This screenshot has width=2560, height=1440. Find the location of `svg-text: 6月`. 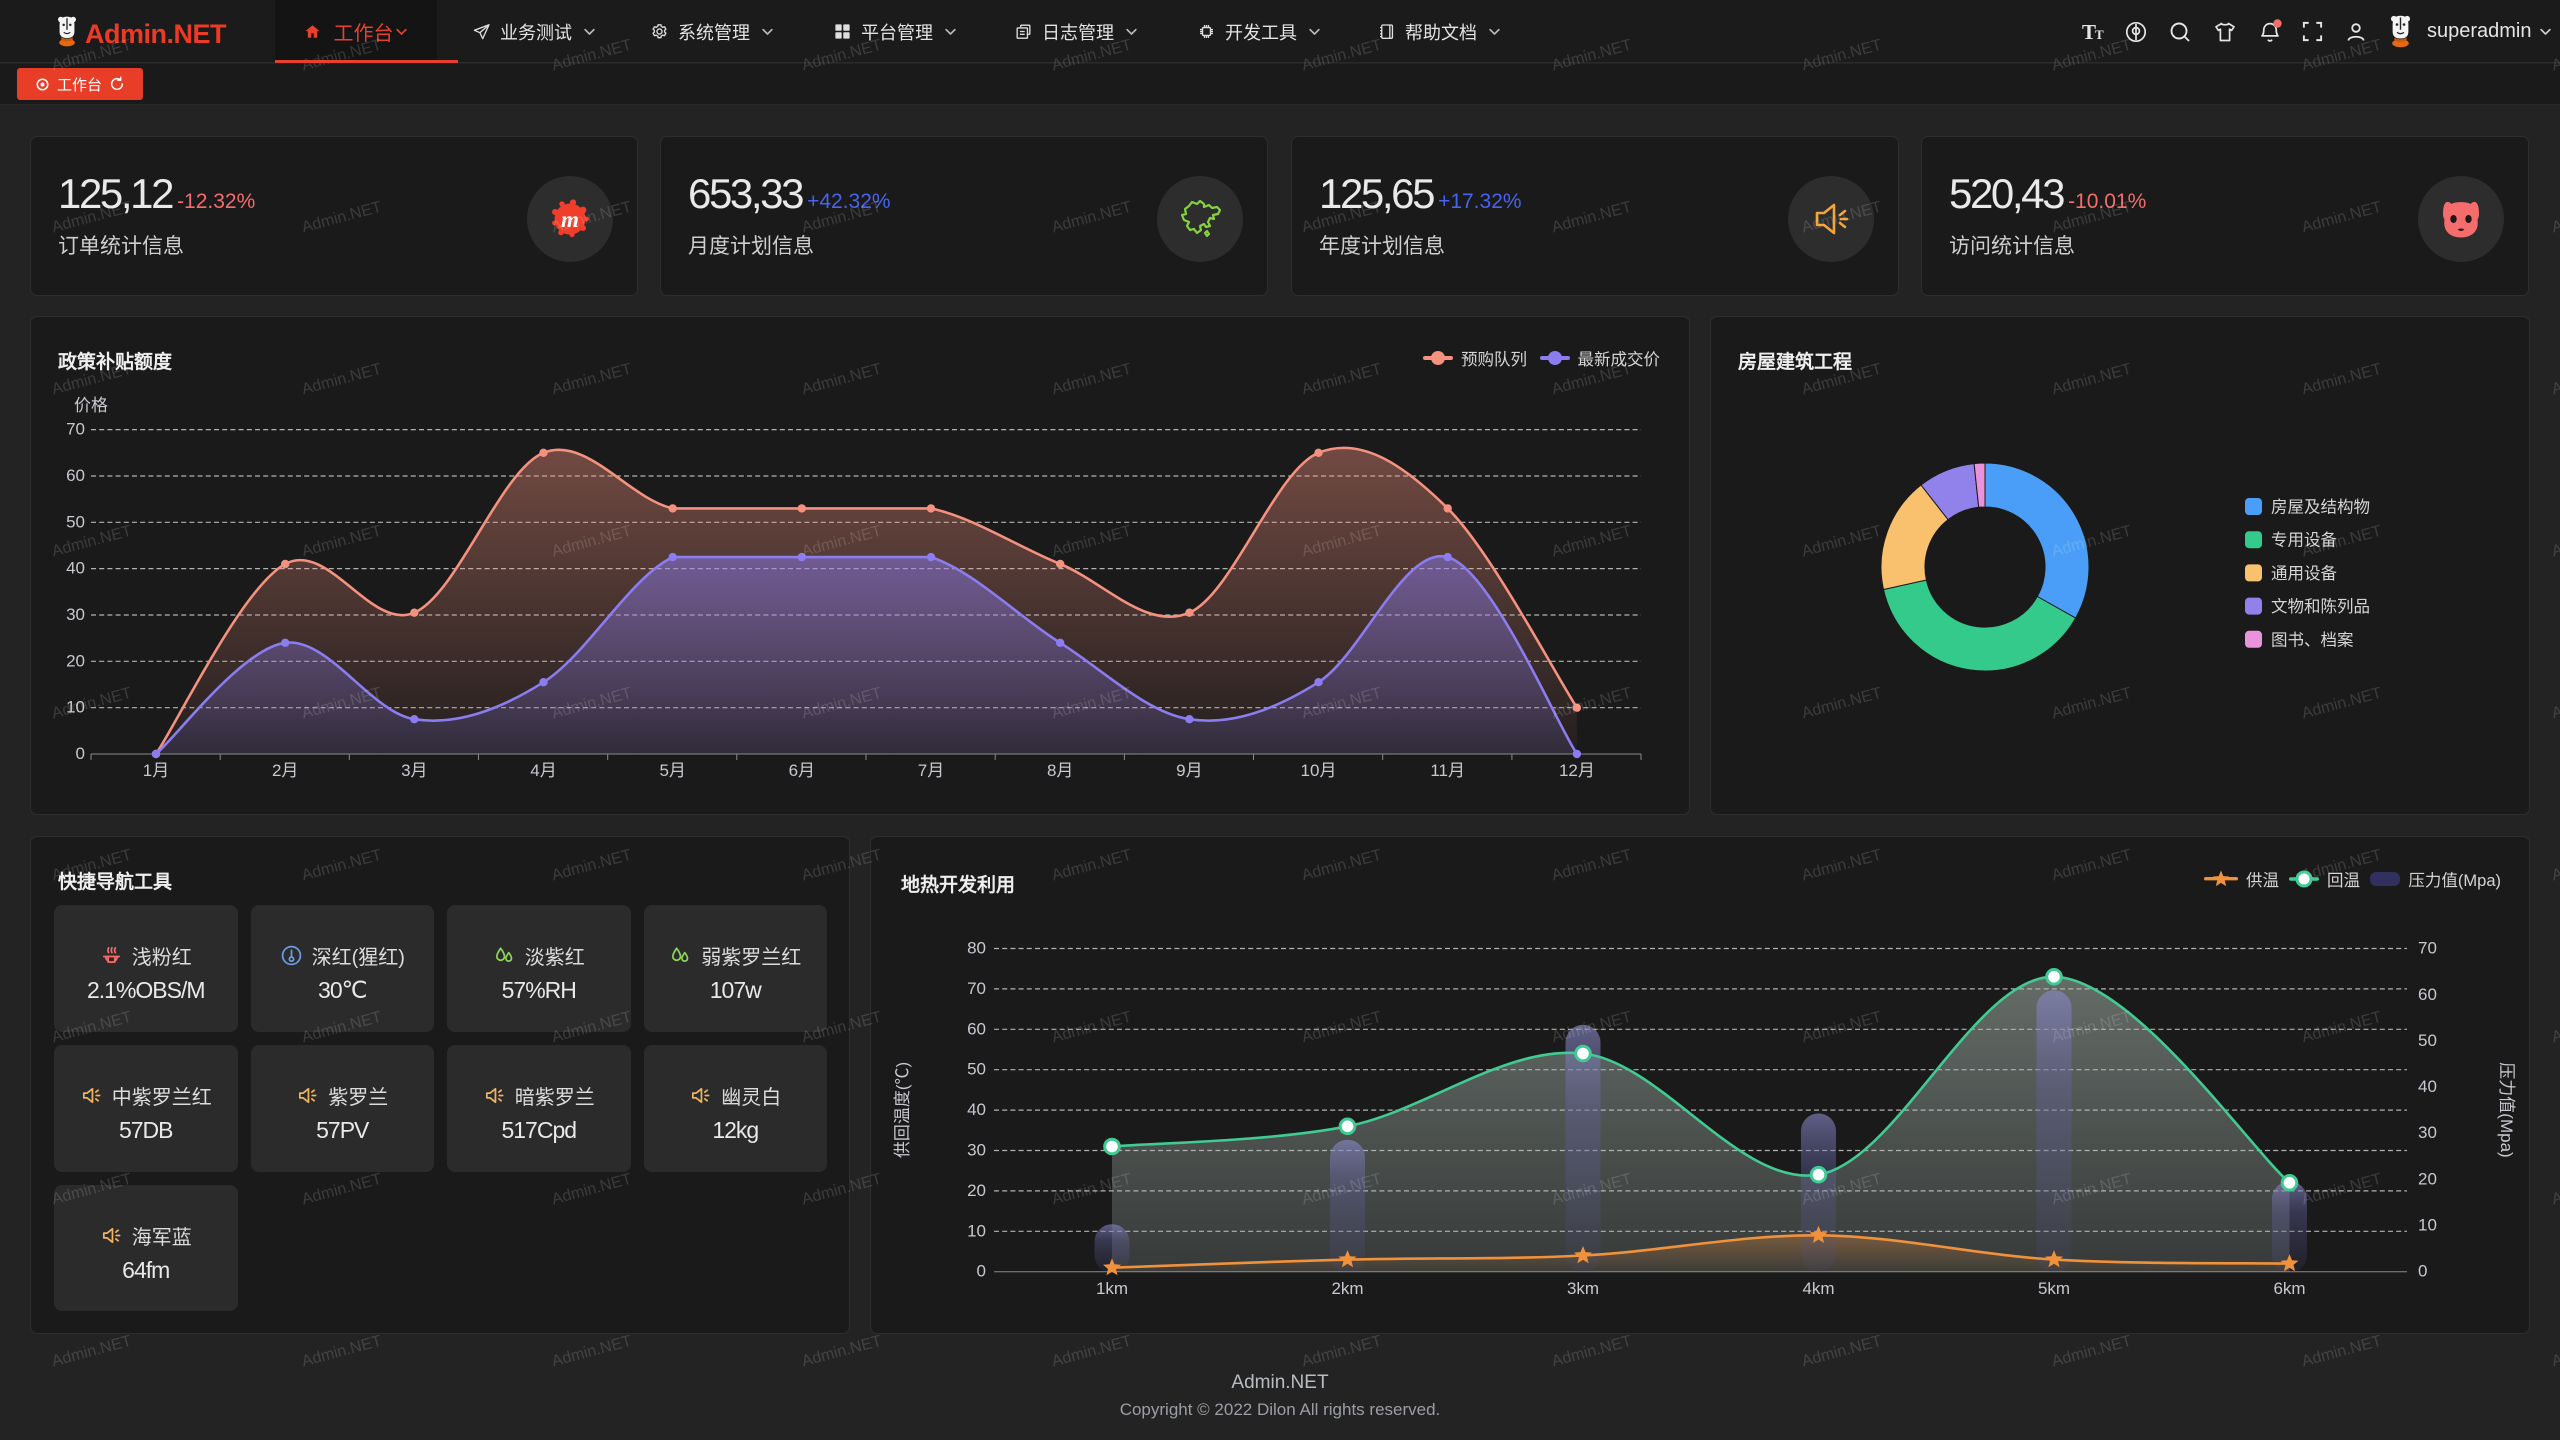

svg-text: 6月 is located at coordinates (802, 770).